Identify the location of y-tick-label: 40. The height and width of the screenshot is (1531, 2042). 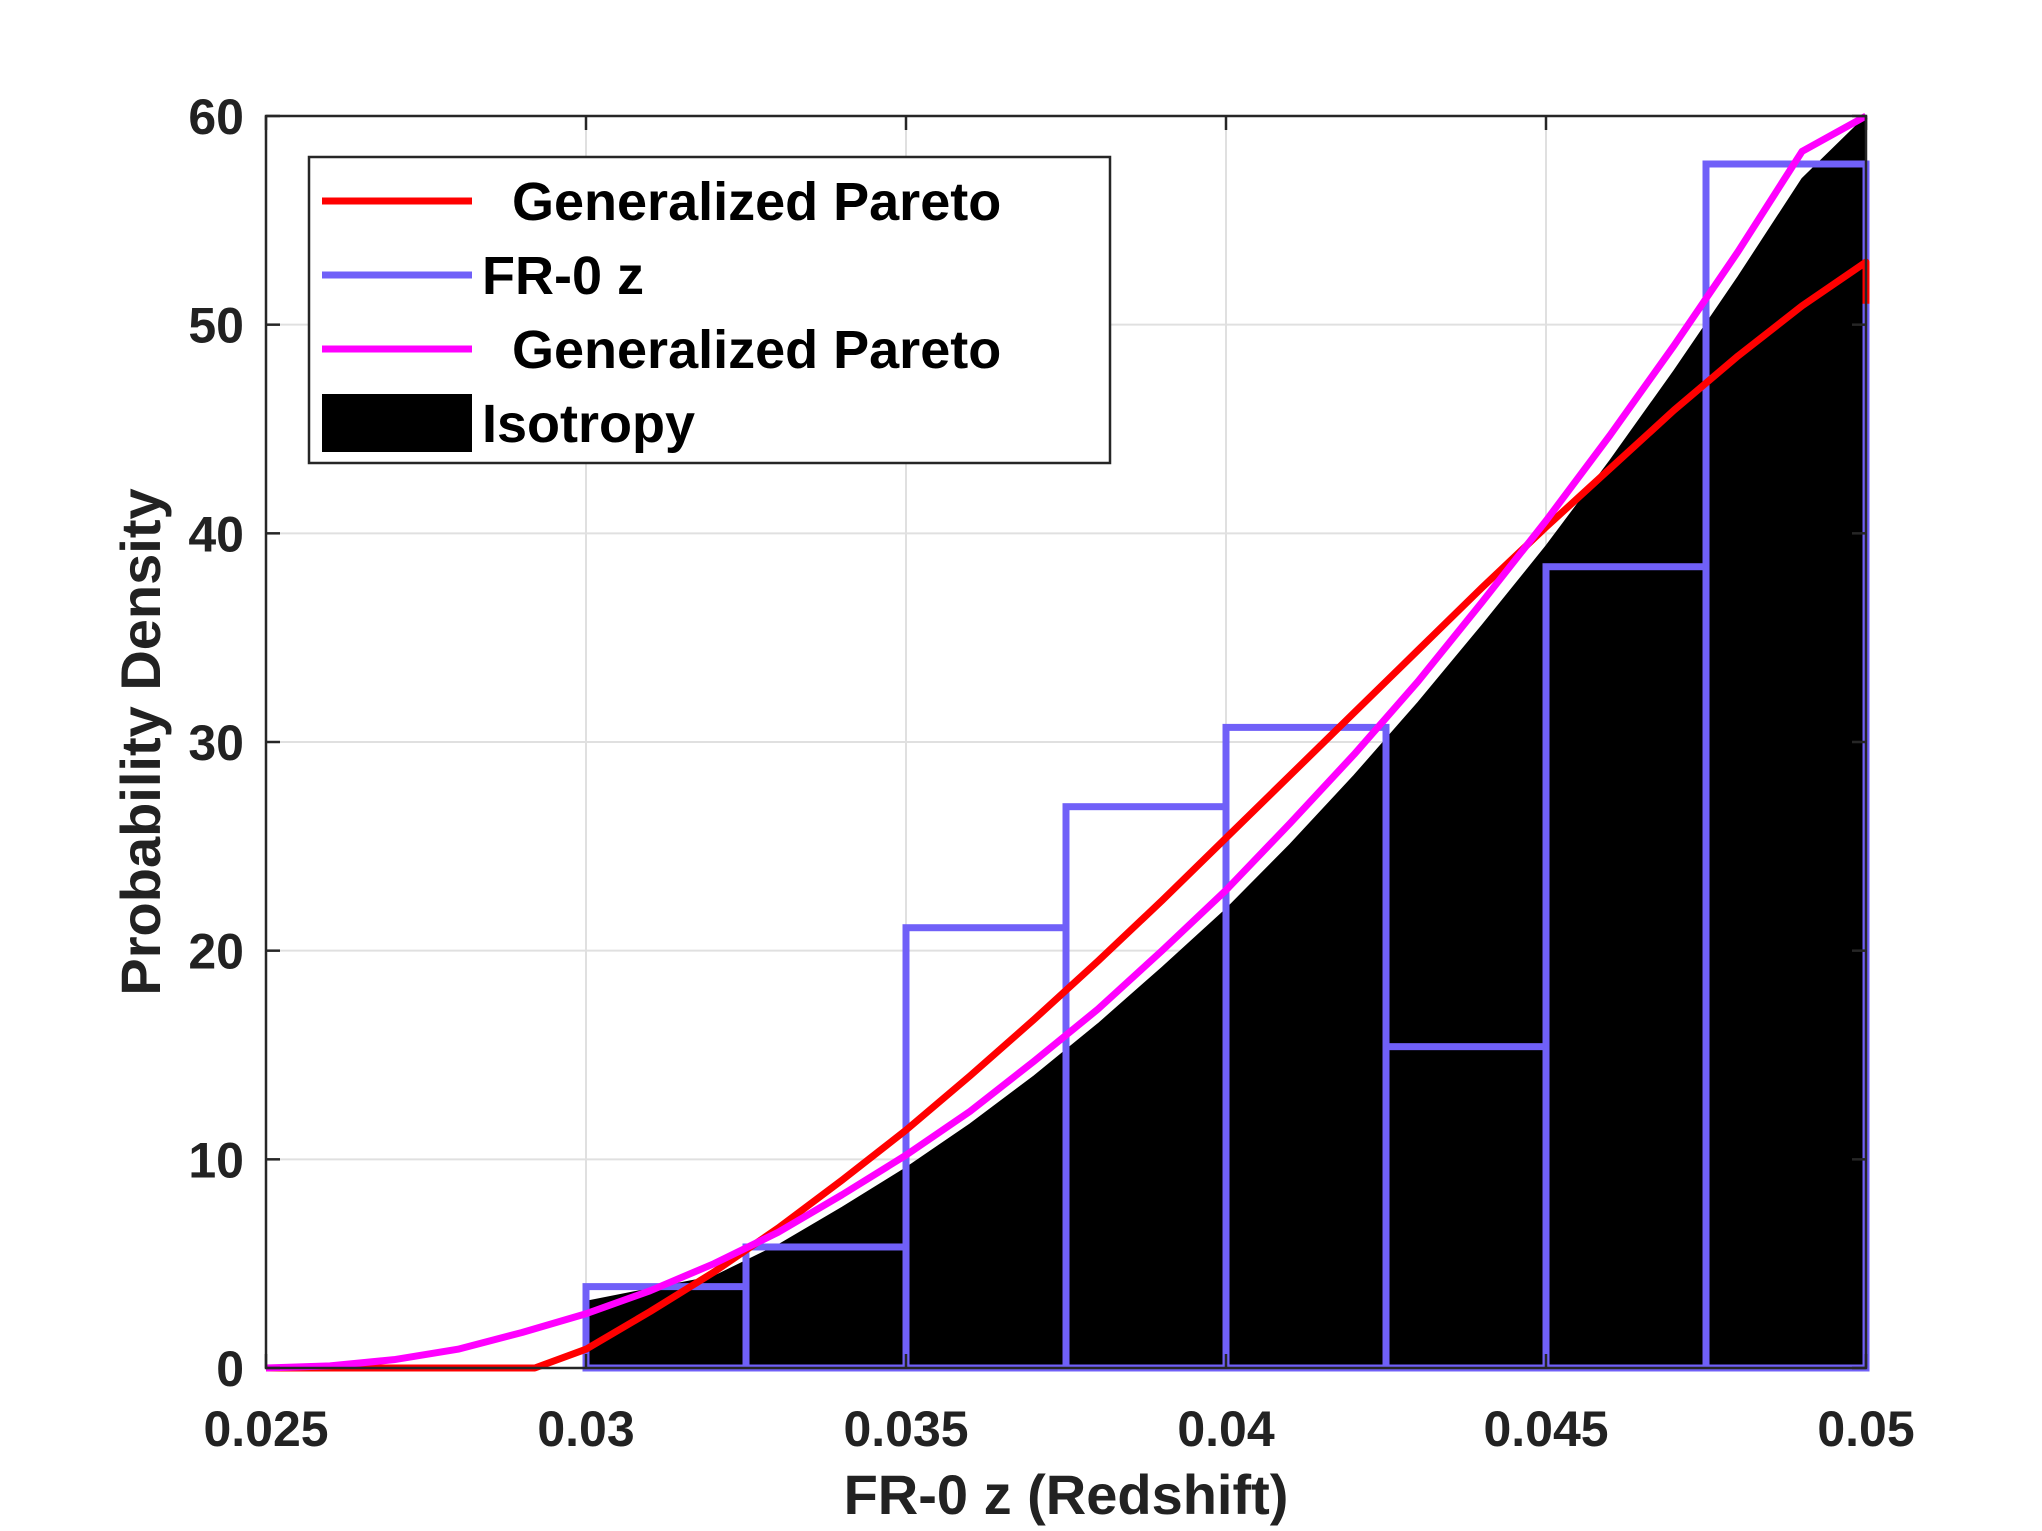
(216, 534).